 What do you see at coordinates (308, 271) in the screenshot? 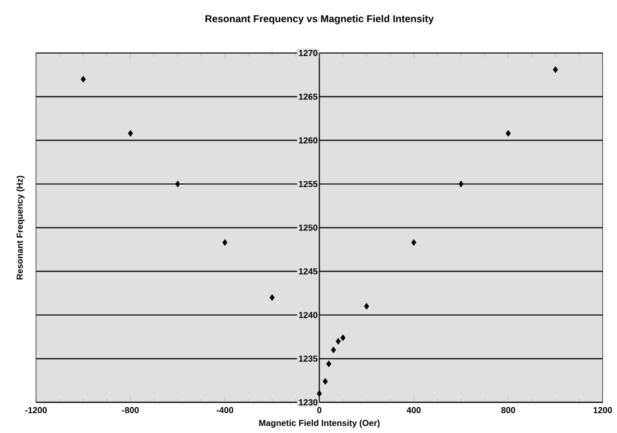
I see `y-tick-label: 1245` at bounding box center [308, 271].